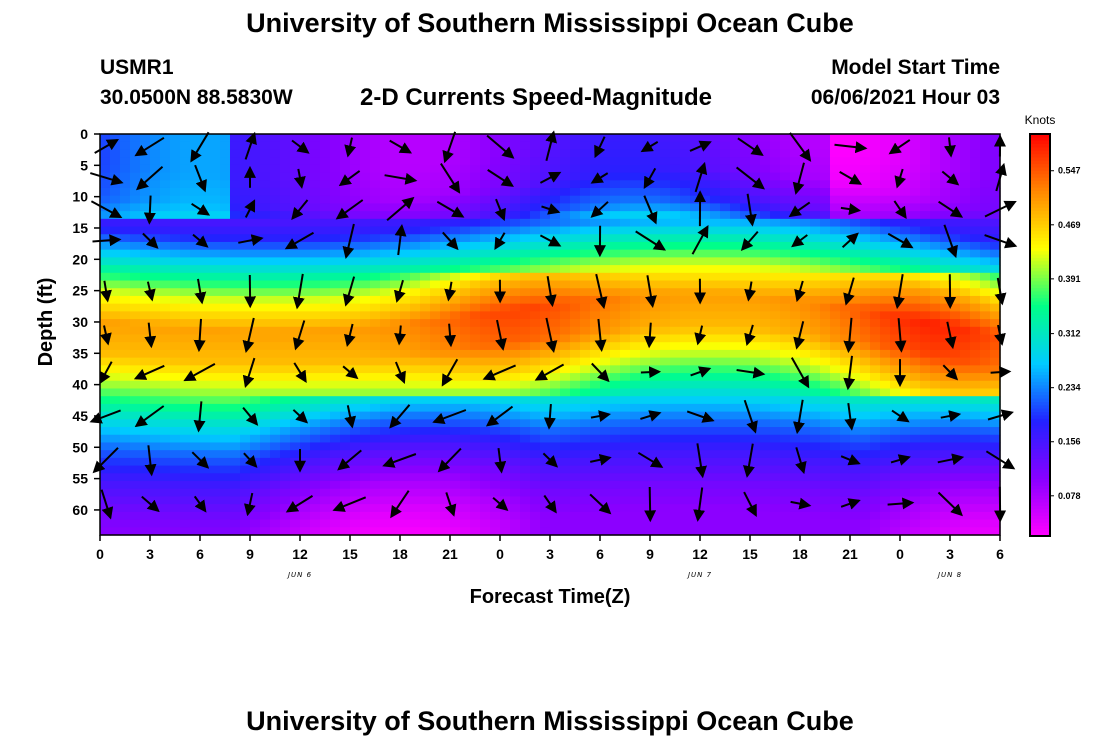 The width and height of the screenshot is (1100, 750). Describe the element at coordinates (1040, 229) in the screenshot. I see `colorbar-cell` at that location.